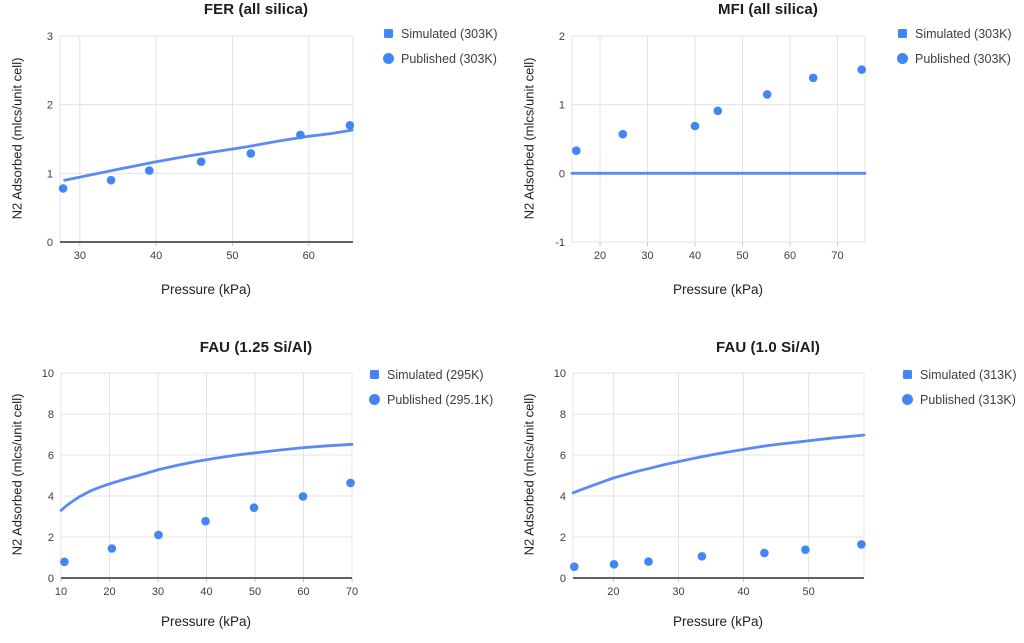  I want to click on chart-title: FAU (1.25 Si/Al), so click(256, 347).